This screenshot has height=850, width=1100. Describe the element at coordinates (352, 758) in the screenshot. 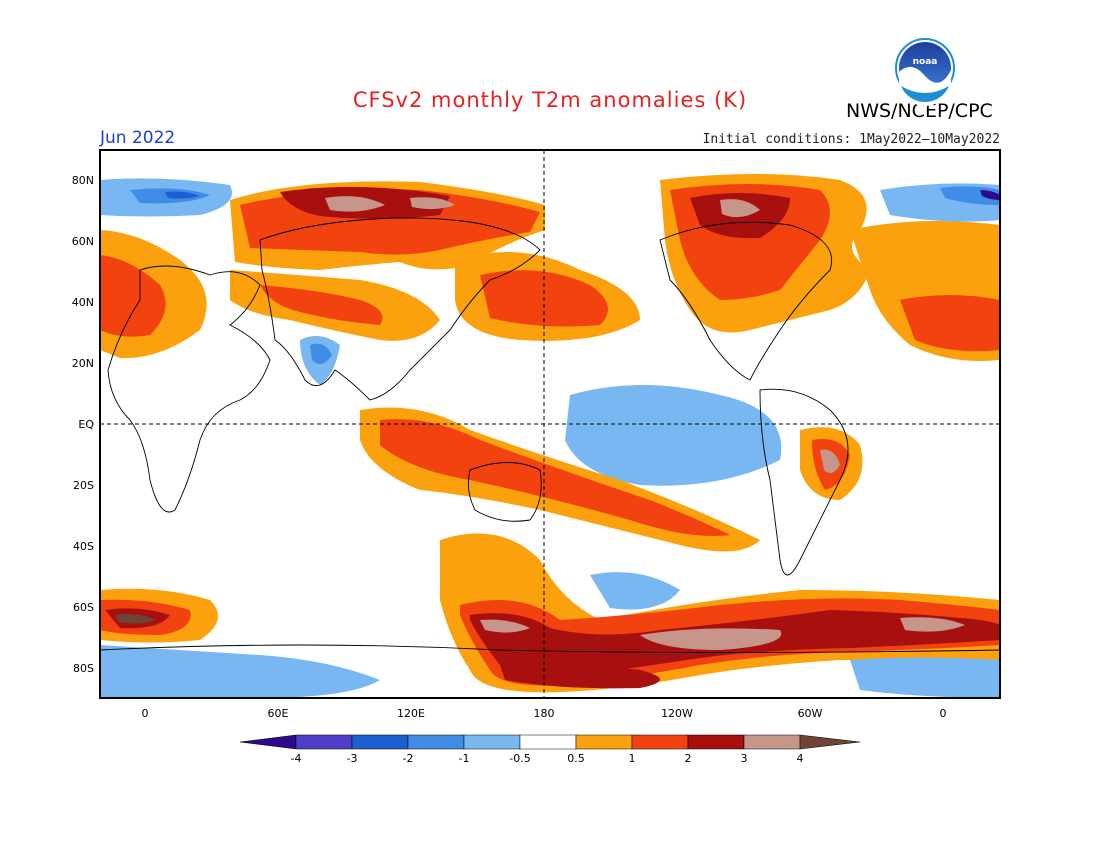

I see `colorbar-label: -3` at that location.